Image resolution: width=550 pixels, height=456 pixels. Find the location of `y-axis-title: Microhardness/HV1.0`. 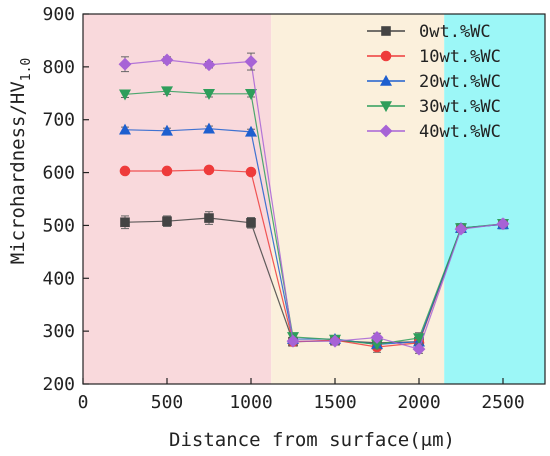

y-axis-title: Microhardness/HV1.0 is located at coordinates (20, 161).